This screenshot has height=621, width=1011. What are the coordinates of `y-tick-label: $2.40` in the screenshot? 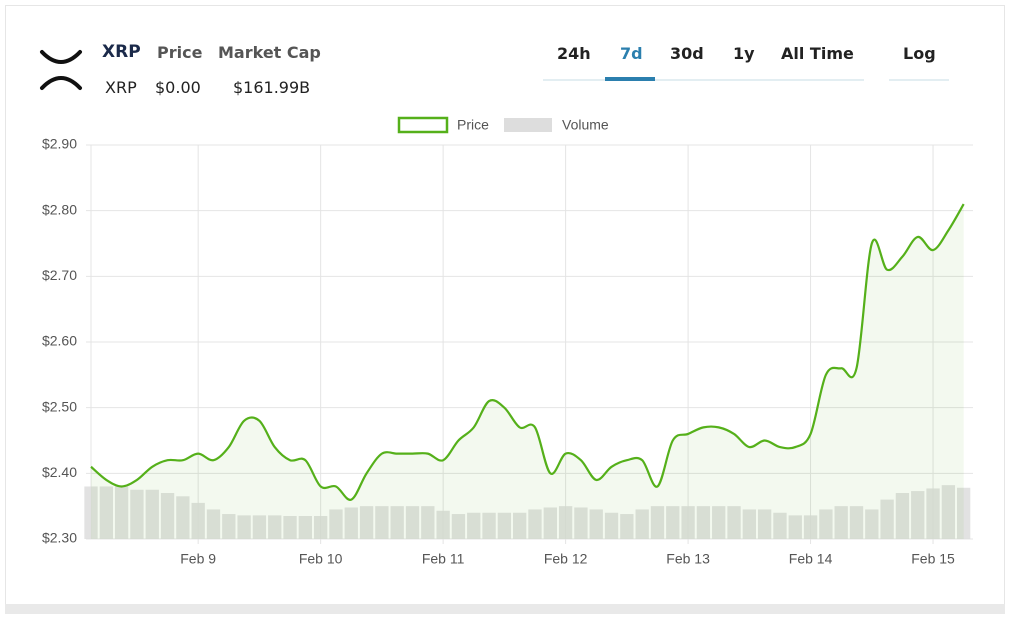 It's located at (59, 472).